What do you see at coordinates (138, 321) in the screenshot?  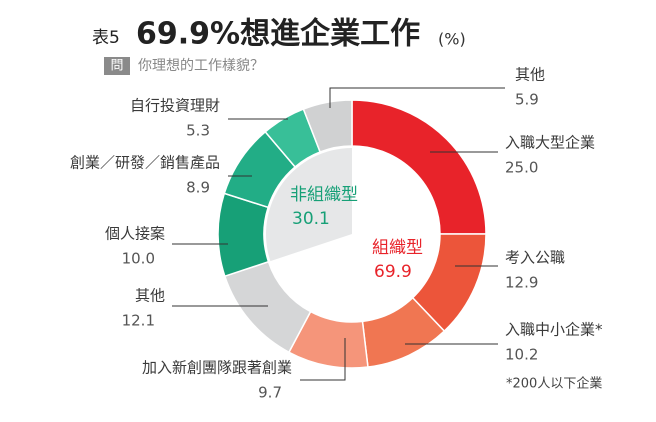 I see `segment-value: 12.1` at bounding box center [138, 321].